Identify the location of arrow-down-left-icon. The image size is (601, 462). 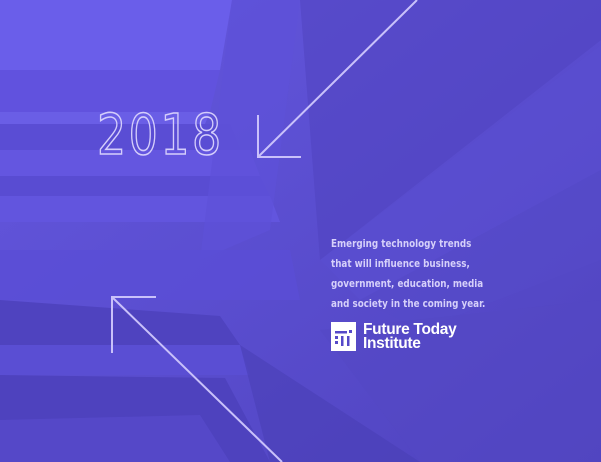
(337, 79).